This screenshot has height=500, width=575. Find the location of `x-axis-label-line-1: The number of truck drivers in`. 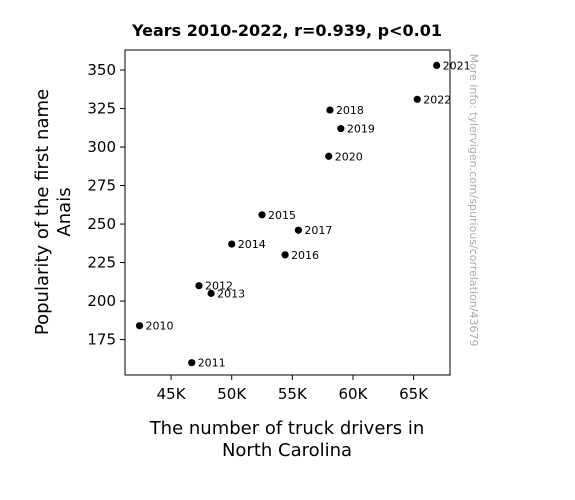

x-axis-label-line-1: The number of truck drivers in is located at coordinates (287, 428).